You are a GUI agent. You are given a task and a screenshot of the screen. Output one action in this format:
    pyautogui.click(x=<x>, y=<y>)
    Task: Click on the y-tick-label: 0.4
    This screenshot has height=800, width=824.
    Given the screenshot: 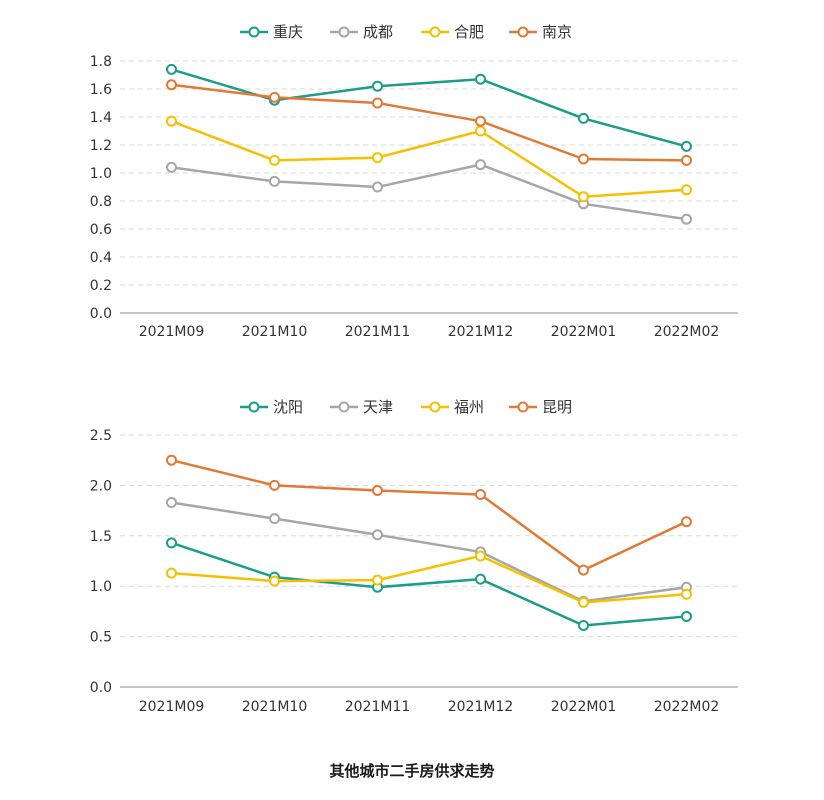 What is the action you would take?
    pyautogui.click(x=101, y=258)
    